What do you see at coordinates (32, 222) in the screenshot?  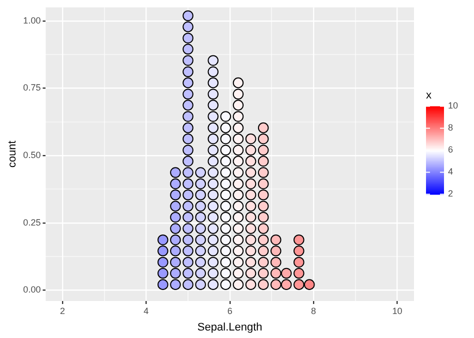 I see `y-tick-label: 0.25` at bounding box center [32, 222].